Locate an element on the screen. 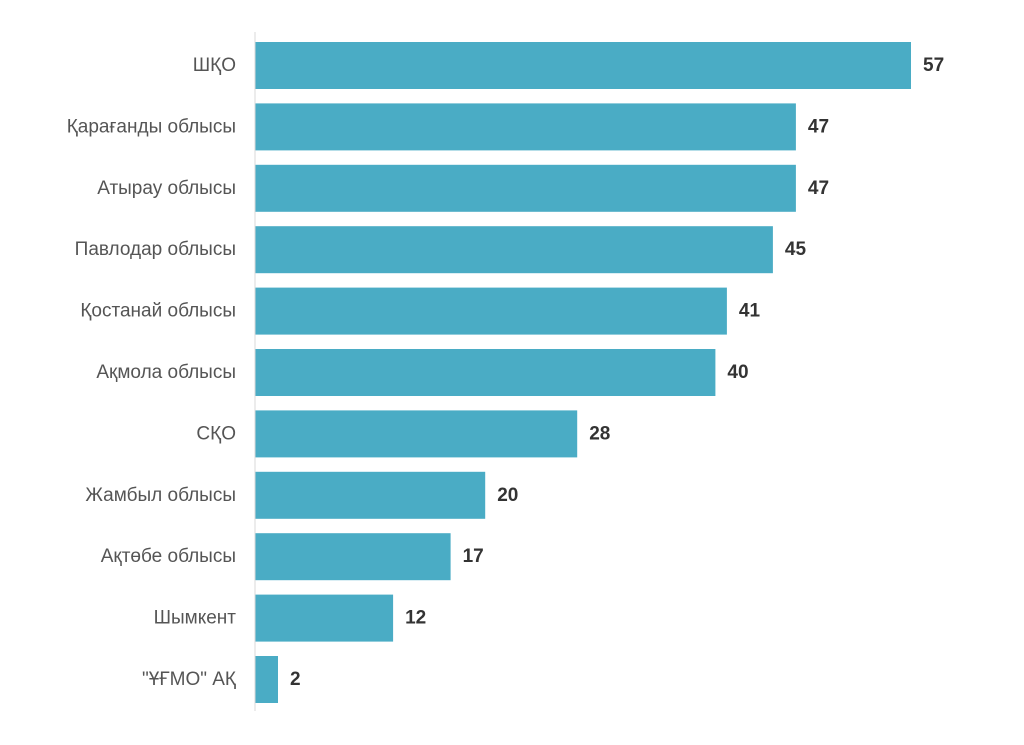 This screenshot has height=745, width=1024. value-label-3: 45 is located at coordinates (796, 249).